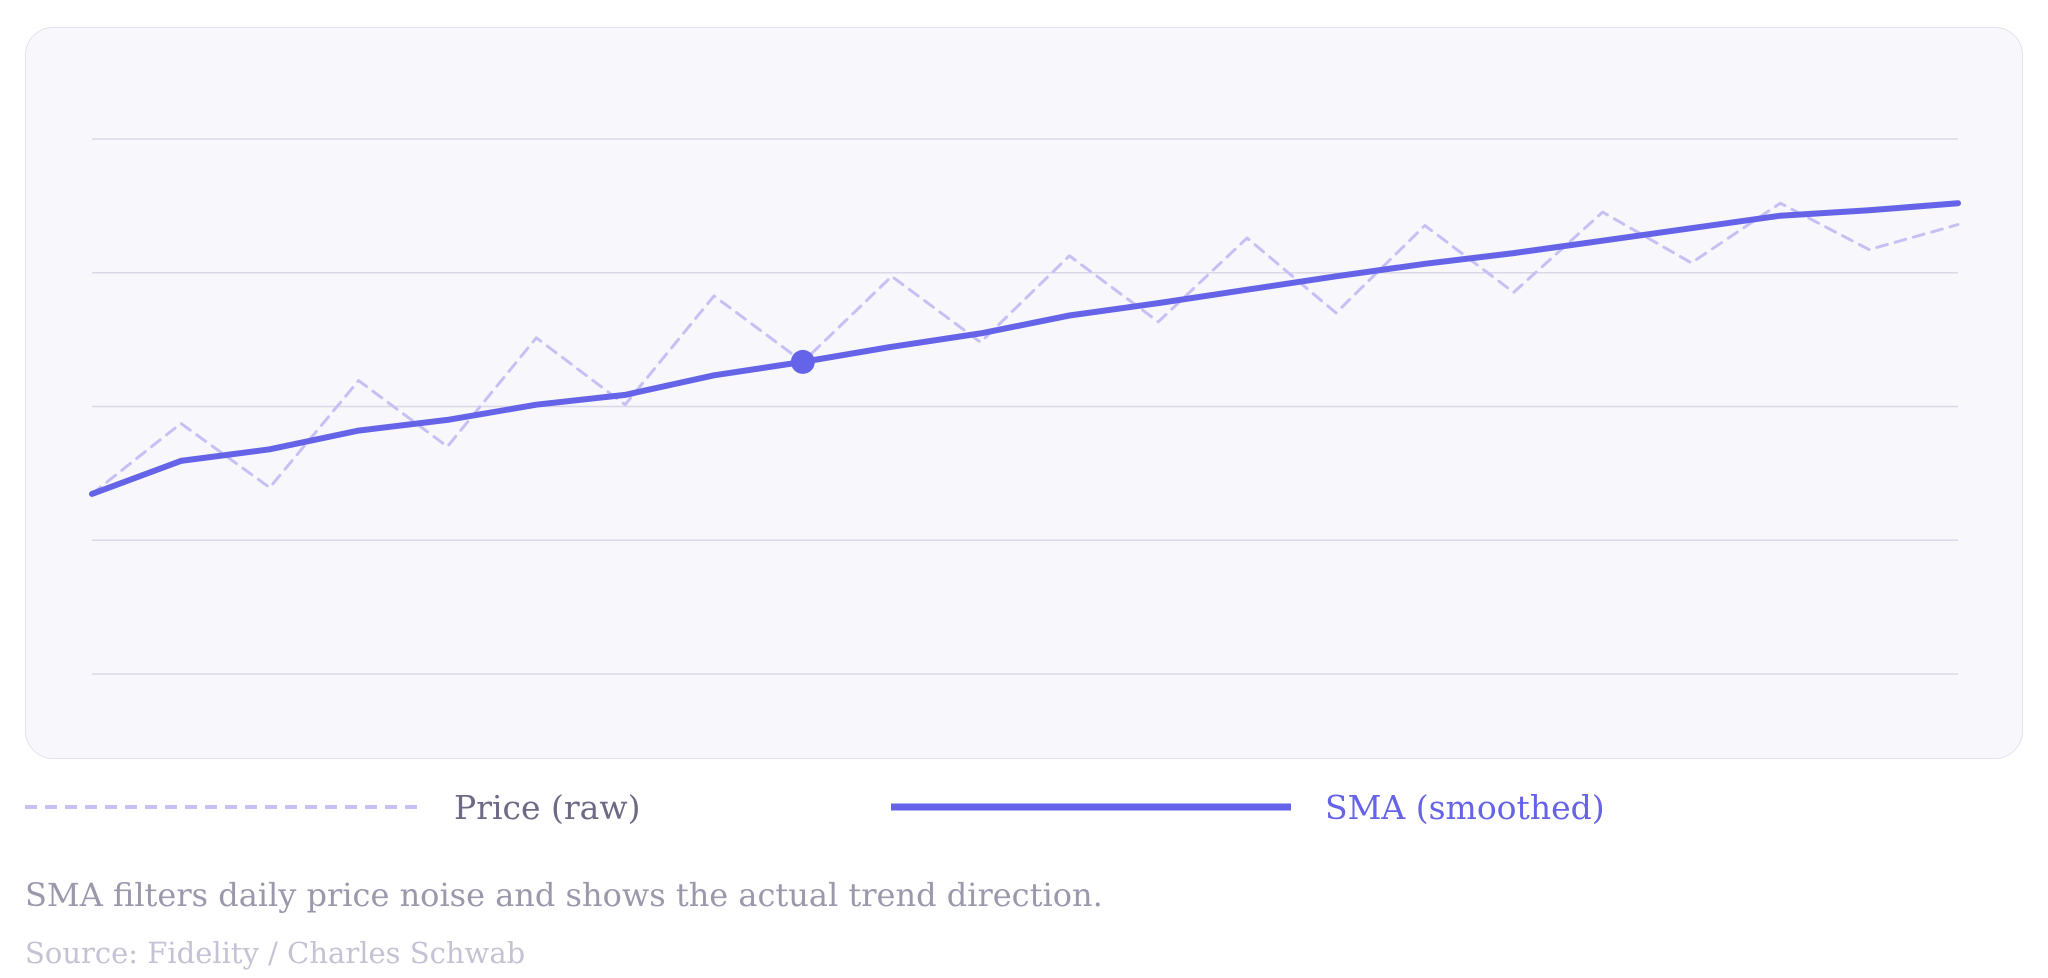 Image resolution: width=2048 pixels, height=978 pixels. I want to click on legend-item-price-raw: Price (raw), so click(332, 807).